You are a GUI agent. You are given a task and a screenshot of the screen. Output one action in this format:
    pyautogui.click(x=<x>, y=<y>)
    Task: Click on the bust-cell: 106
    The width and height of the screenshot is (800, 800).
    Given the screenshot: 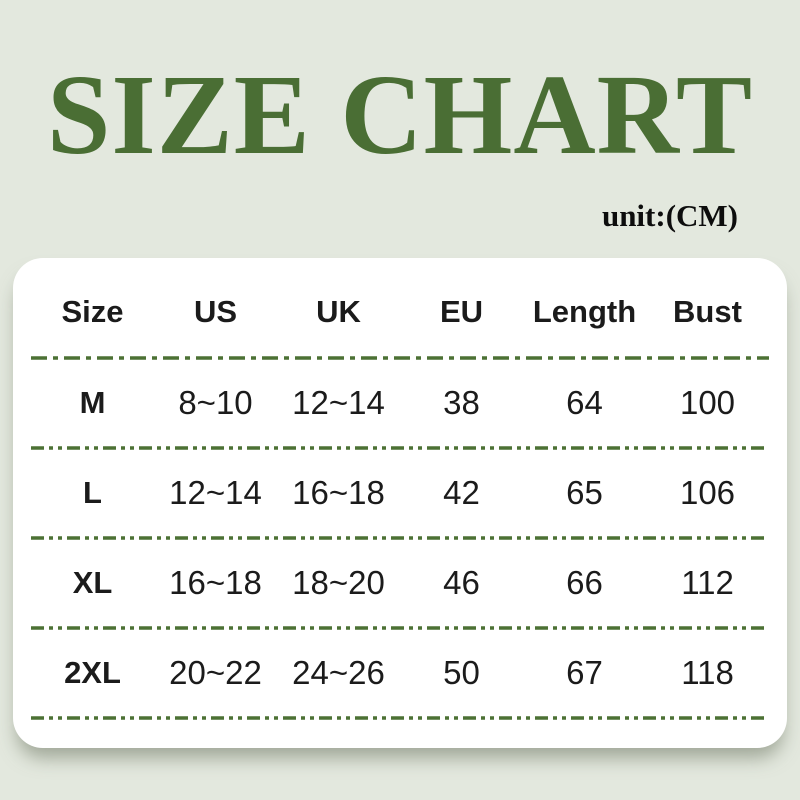 What is the action you would take?
    pyautogui.click(x=707, y=492)
    